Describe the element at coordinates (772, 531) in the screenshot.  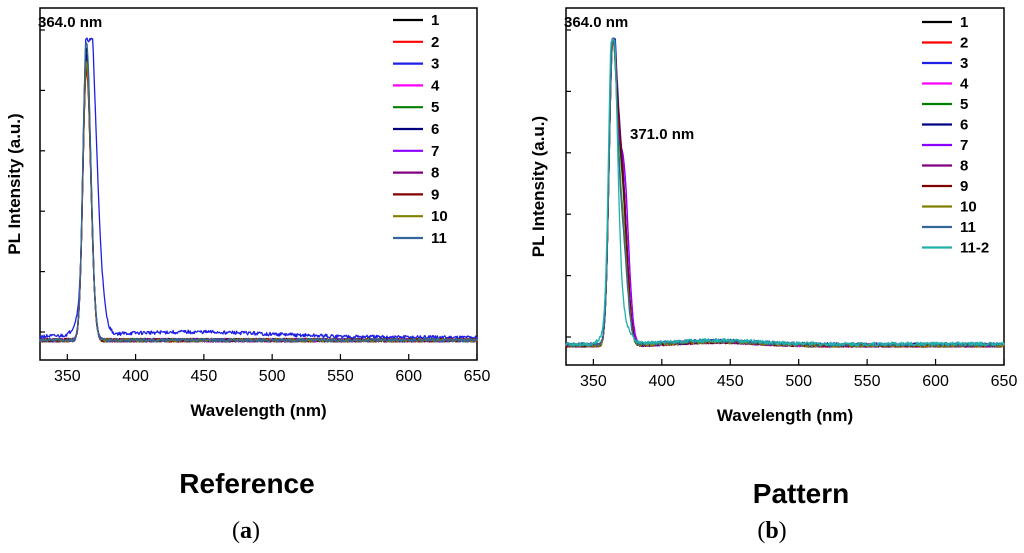
I see `panel-b-label: (b)` at that location.